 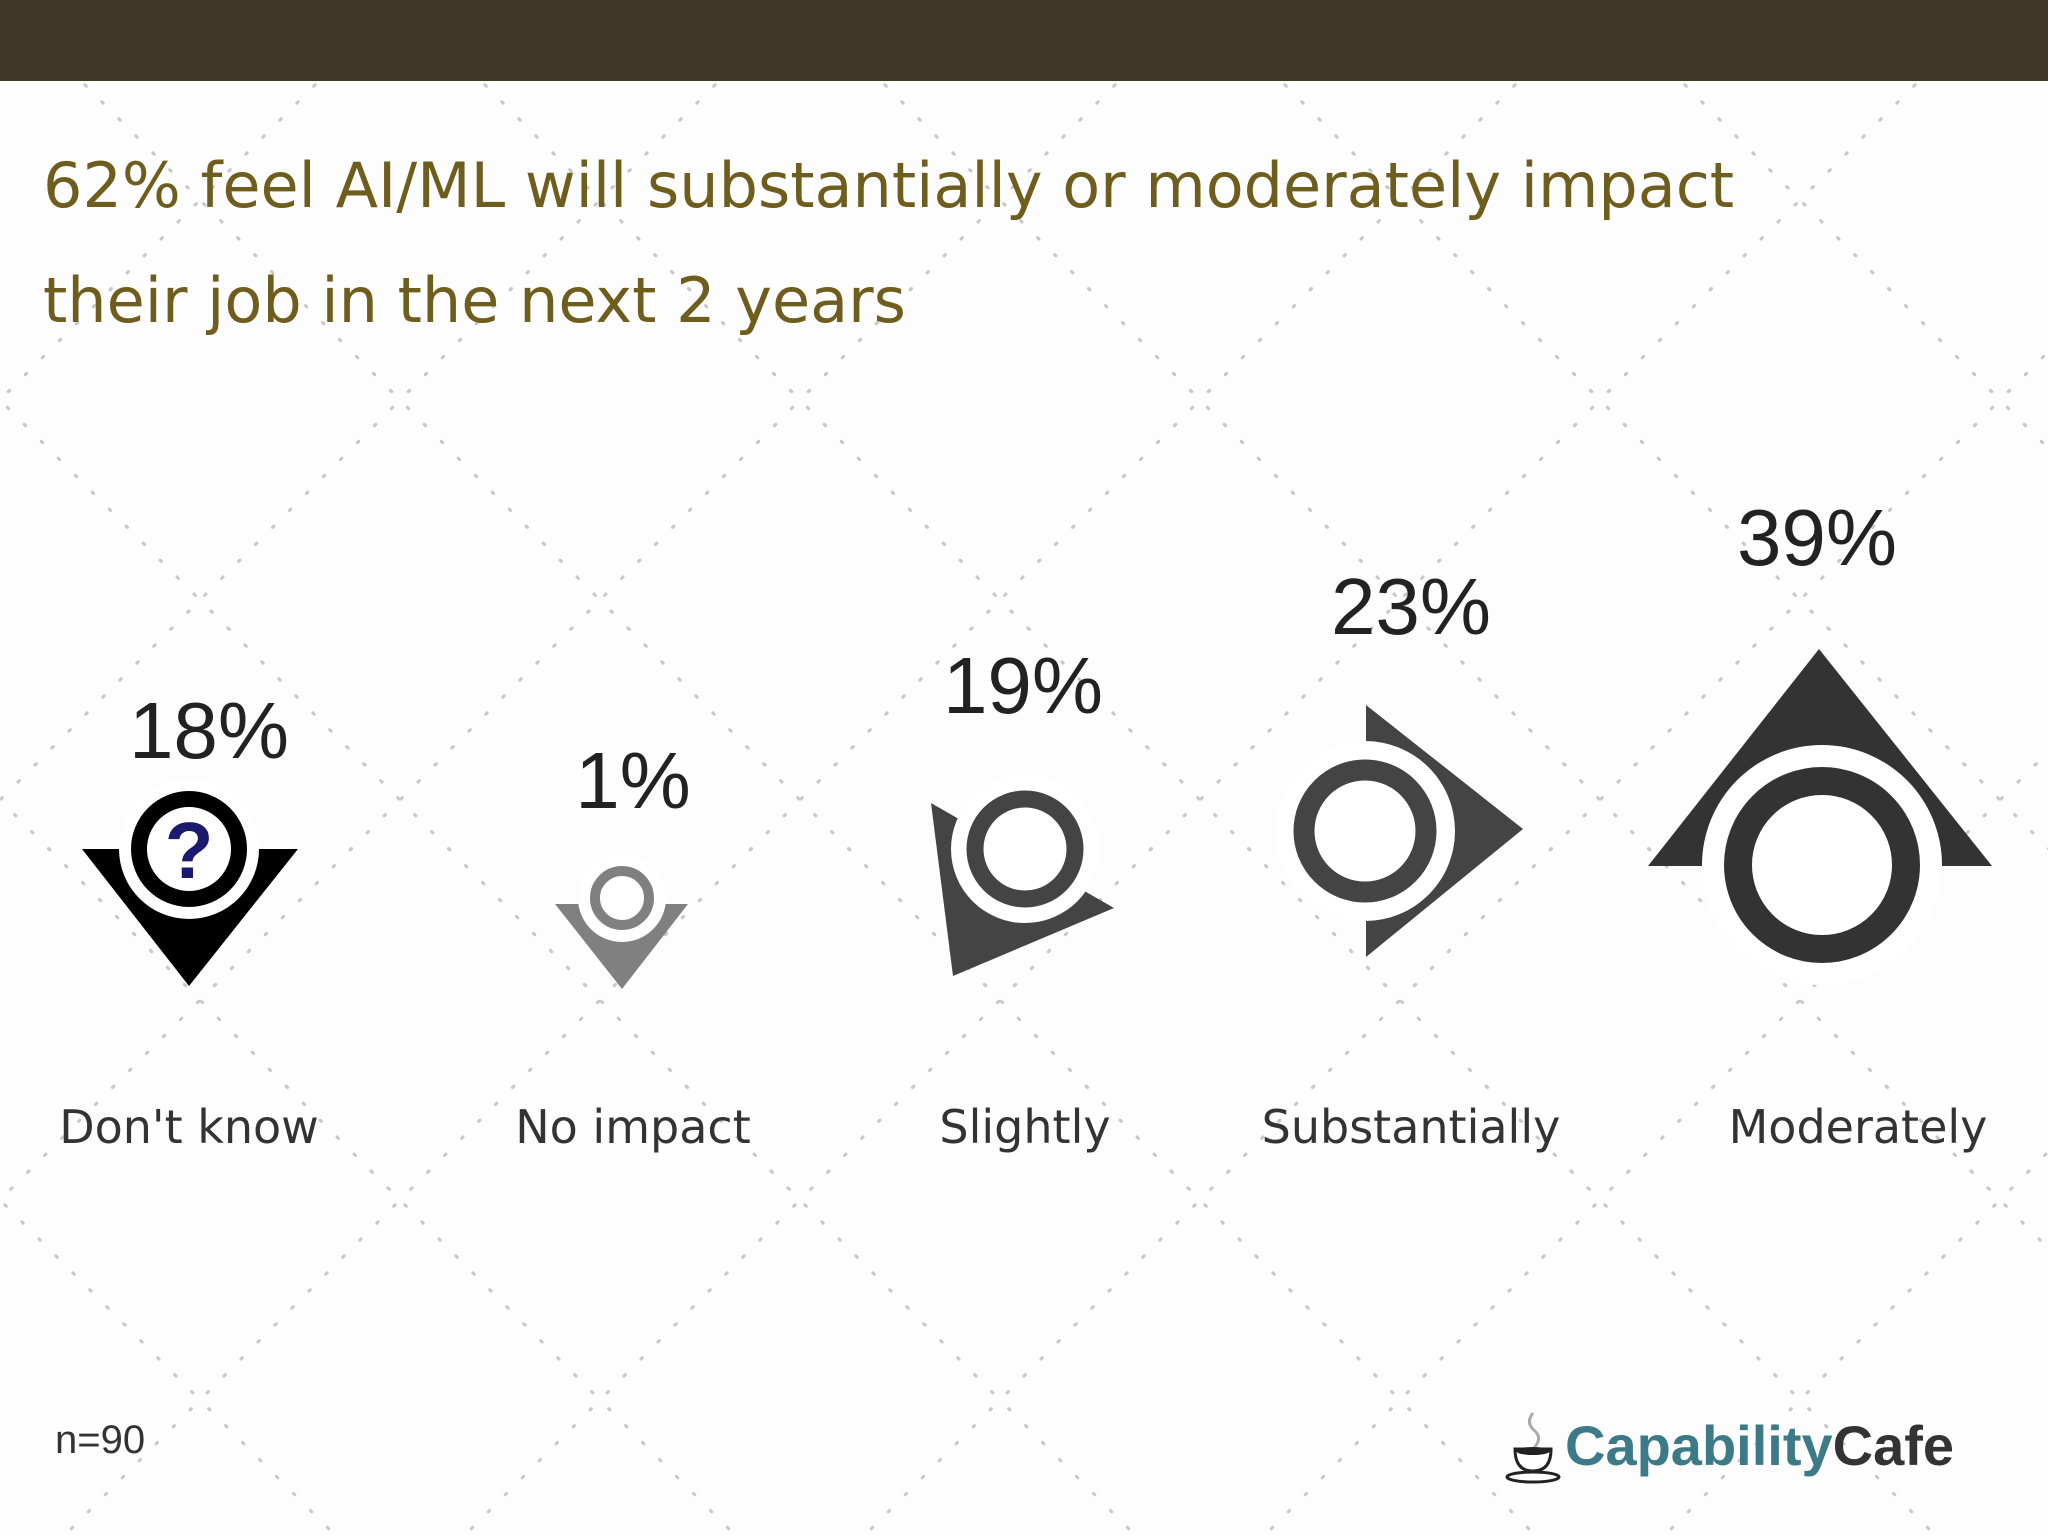 What do you see at coordinates (100, 1440) in the screenshot?
I see `sample-size-note: n=90` at bounding box center [100, 1440].